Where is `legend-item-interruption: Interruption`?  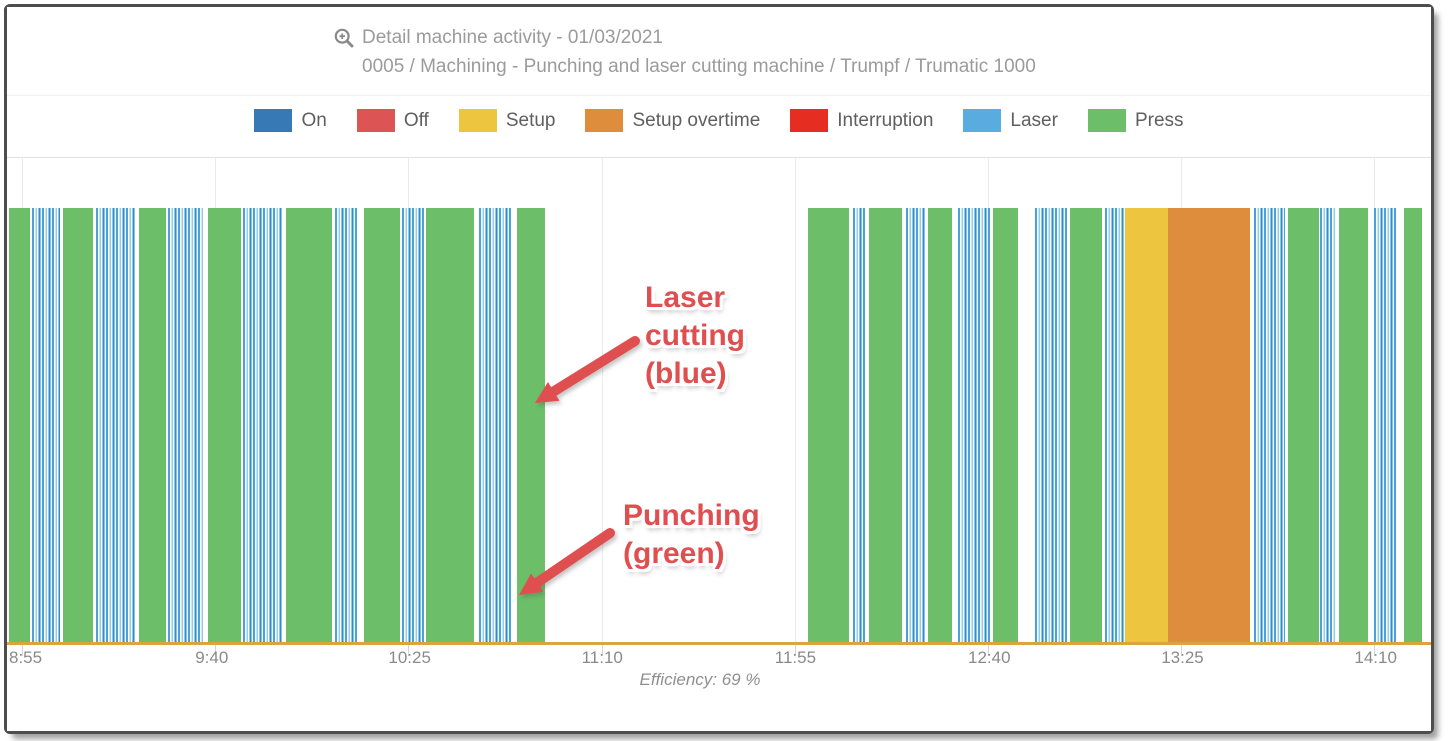 legend-item-interruption: Interruption is located at coordinates (861, 120).